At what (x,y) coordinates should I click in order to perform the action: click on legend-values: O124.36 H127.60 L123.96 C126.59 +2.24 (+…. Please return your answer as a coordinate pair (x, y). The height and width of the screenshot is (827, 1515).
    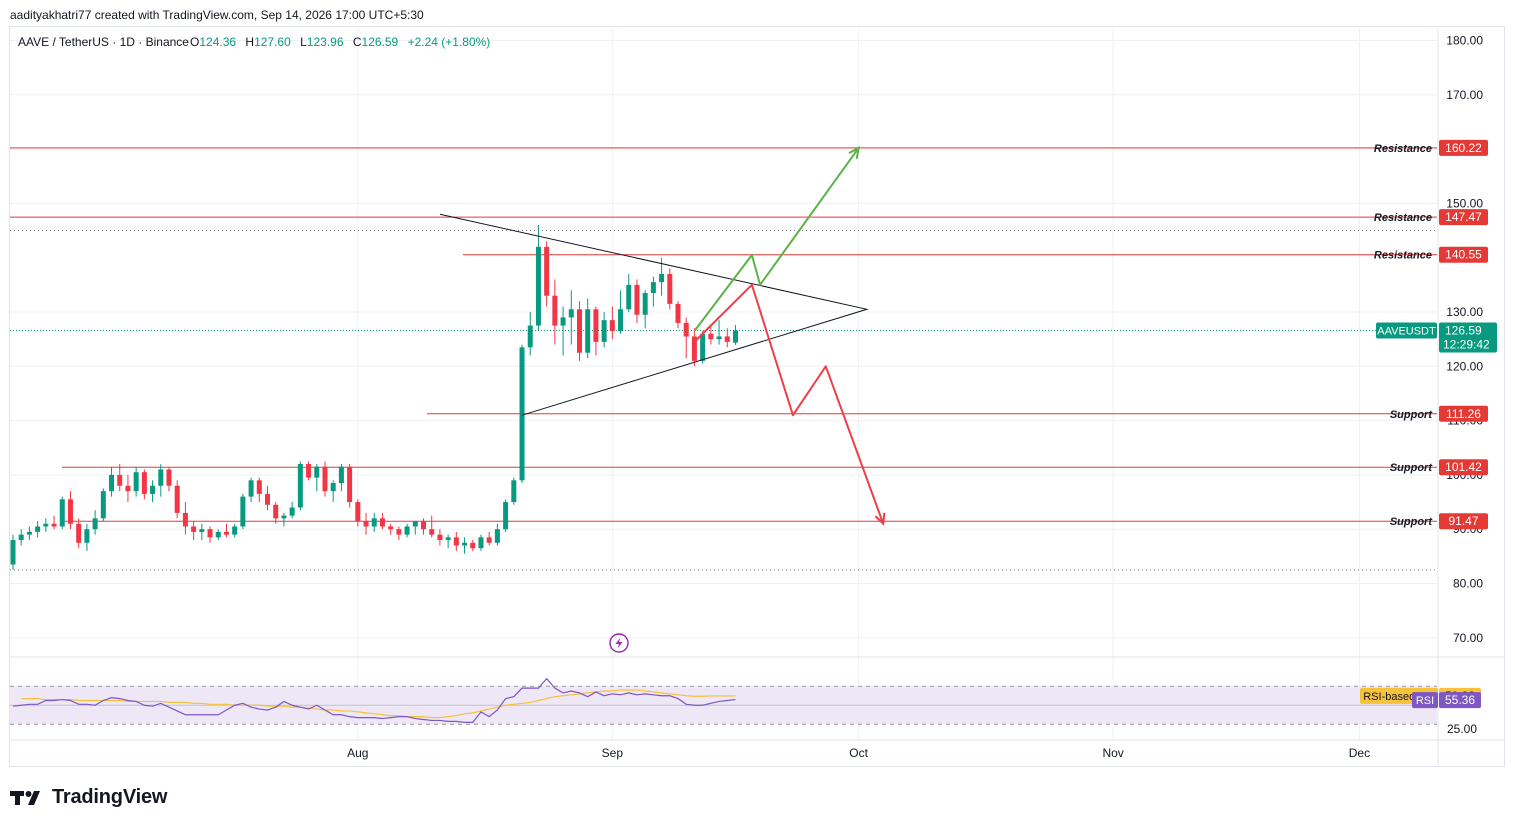
    Looking at the image, I should click on (340, 42).